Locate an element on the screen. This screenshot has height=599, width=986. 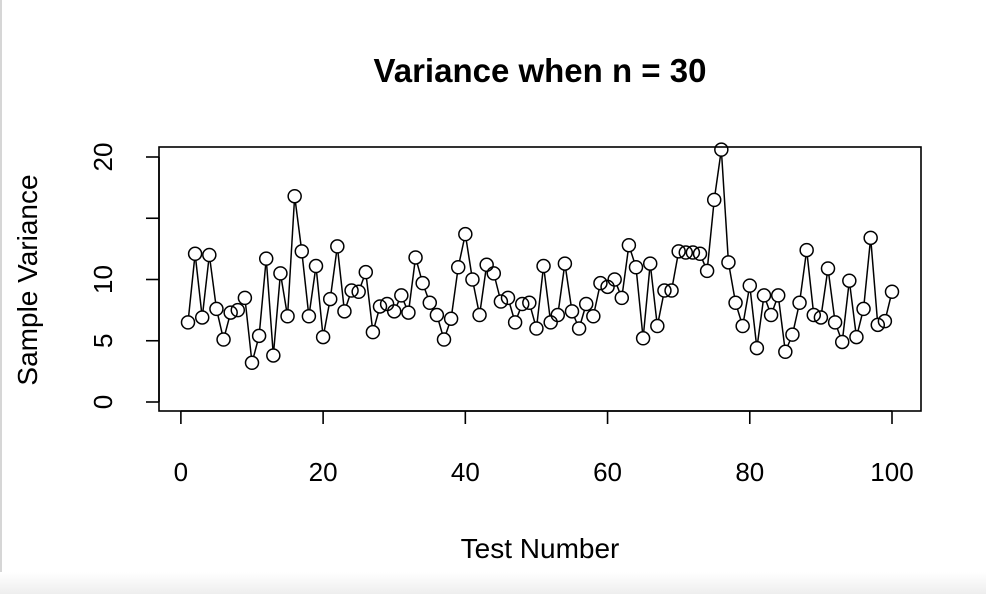
y-axis: 0 5 10 20 is located at coordinates (124, 276).